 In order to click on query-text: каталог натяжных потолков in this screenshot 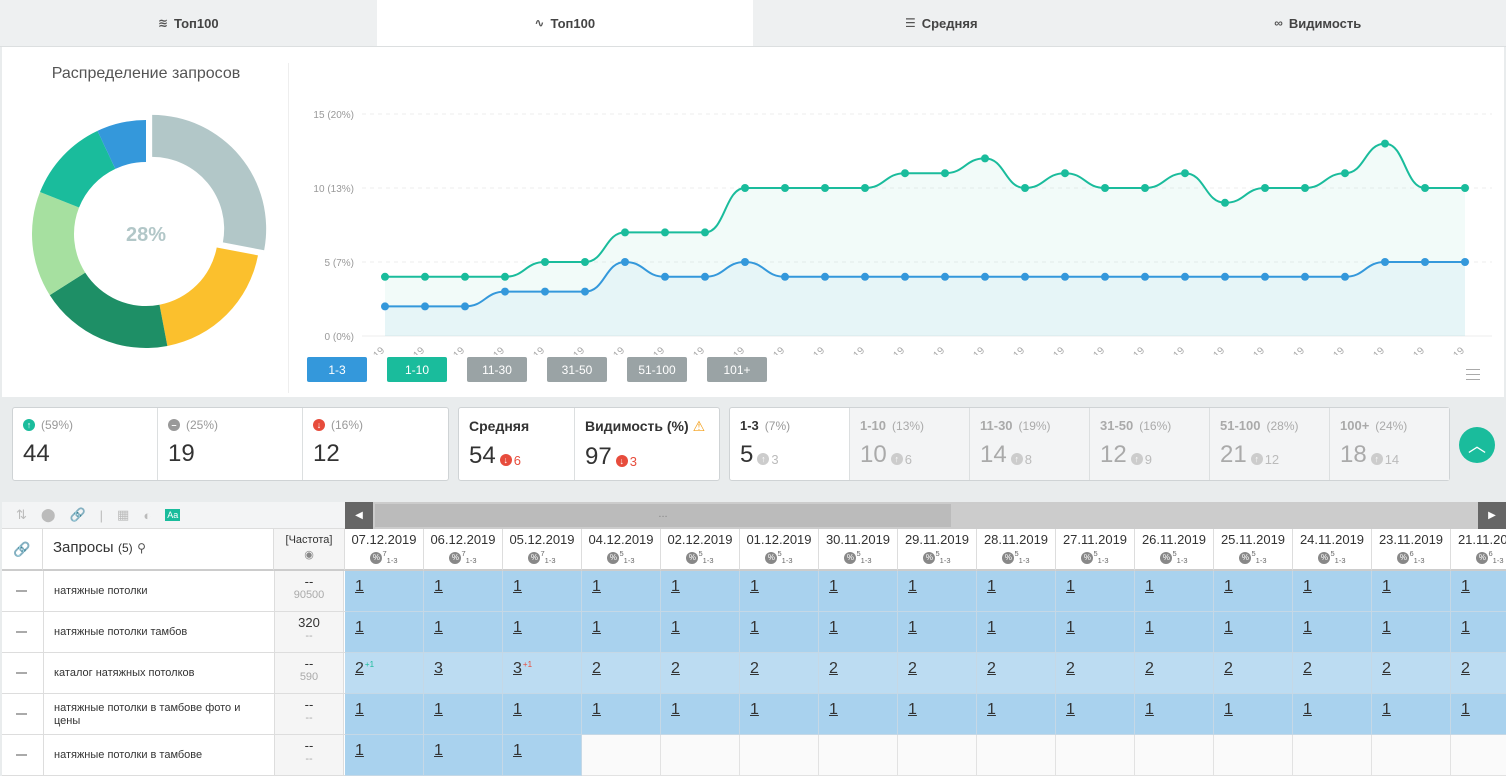, I will do `click(124, 673)`.